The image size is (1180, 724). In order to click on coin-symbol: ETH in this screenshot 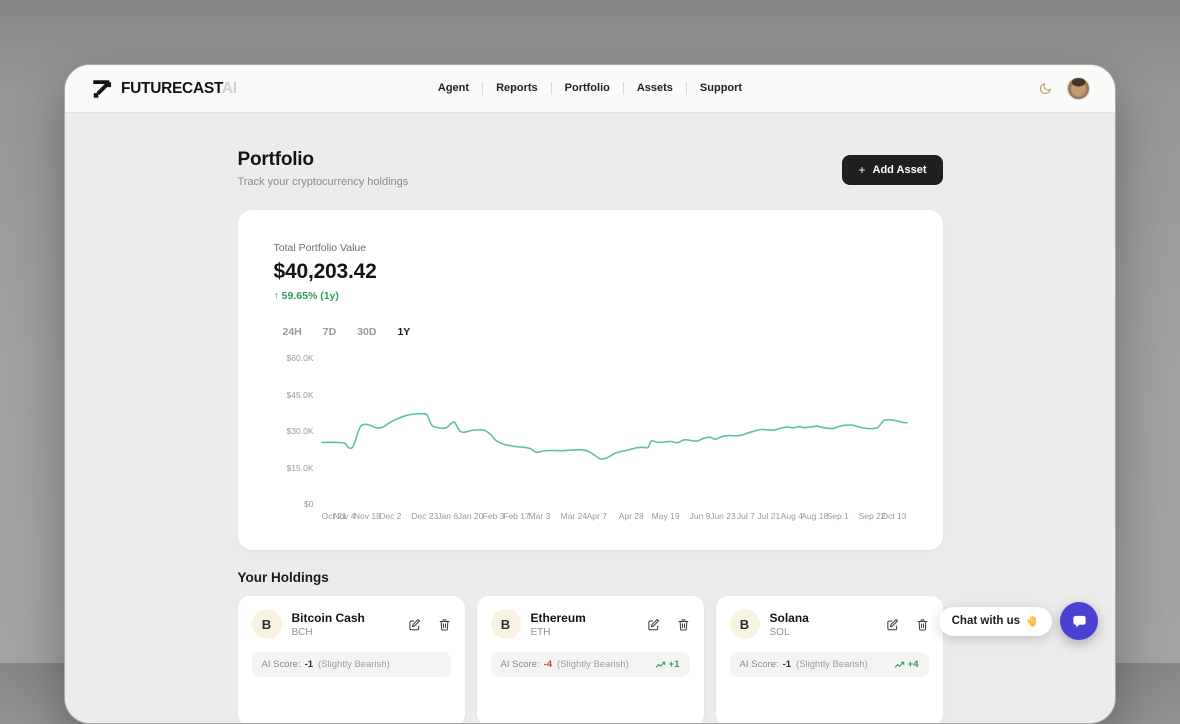, I will do `click(558, 632)`.